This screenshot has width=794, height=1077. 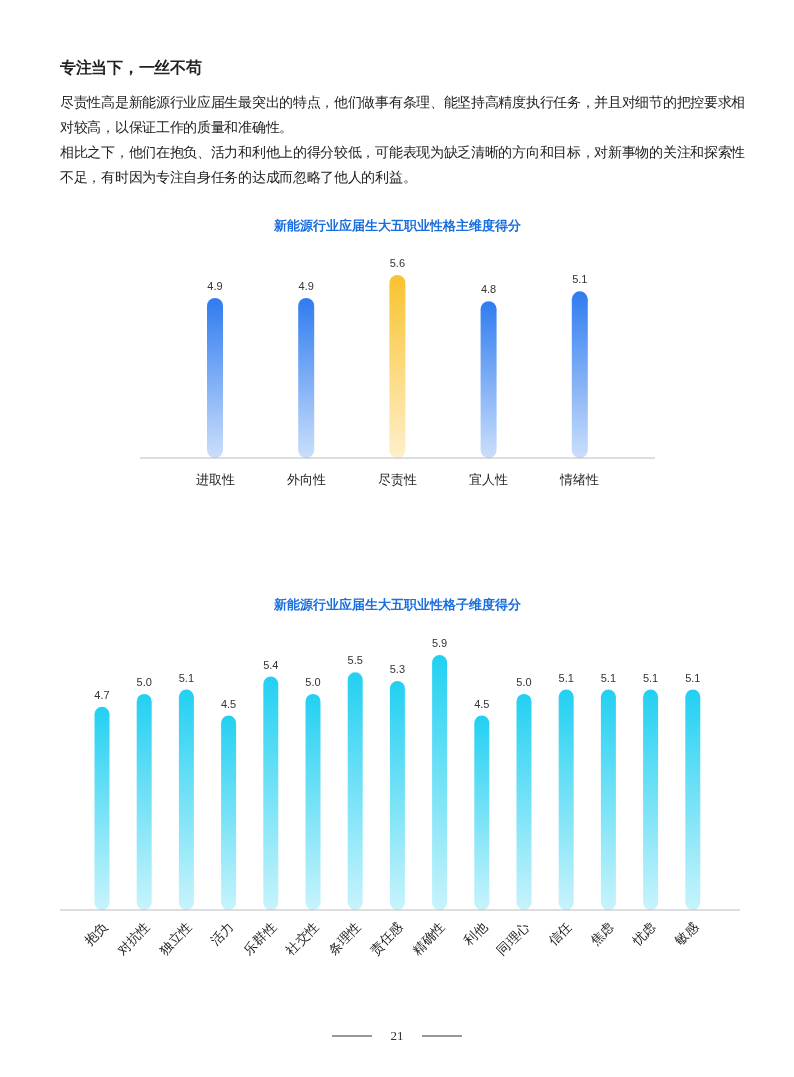 I want to click on text: 专注当下，一丝不苟, so click(x=131, y=68).